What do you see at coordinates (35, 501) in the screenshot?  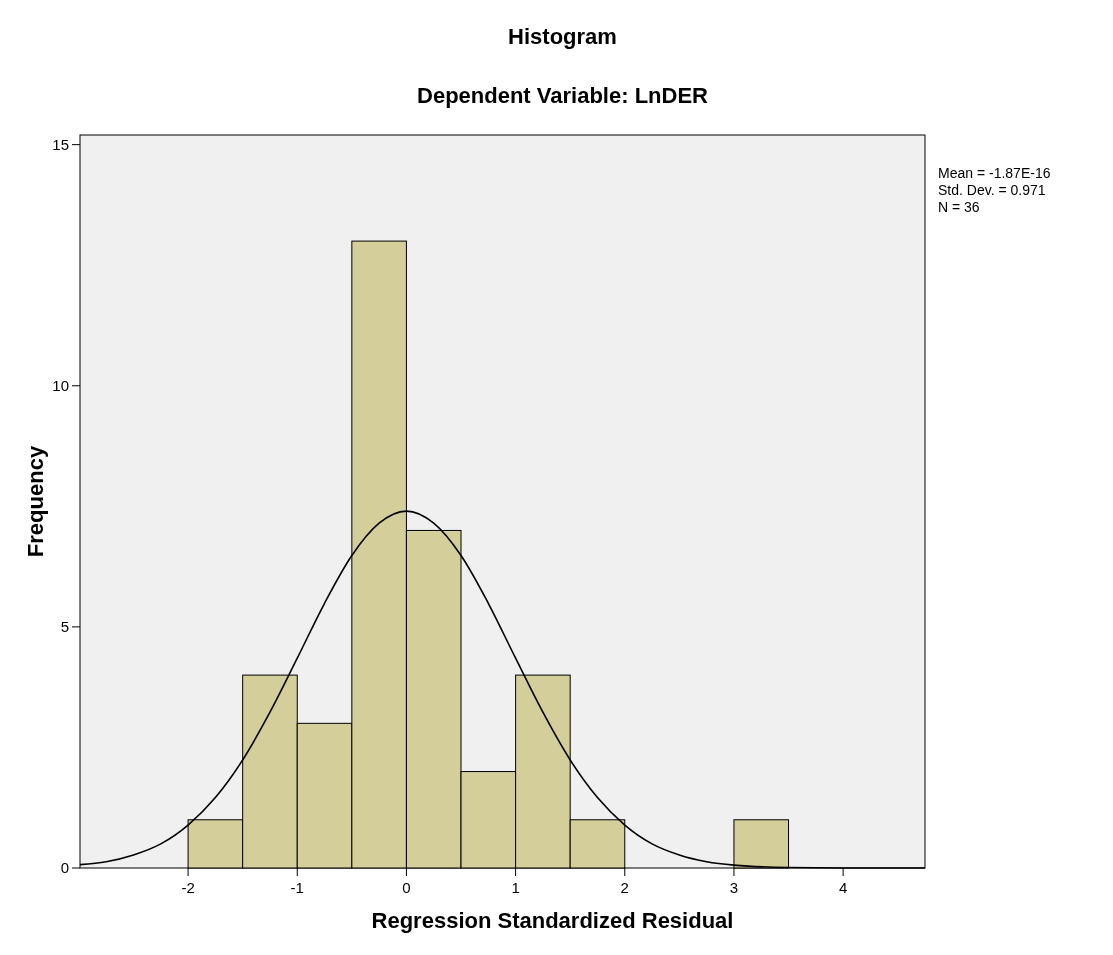 I see `y-axis-title: Frequency` at bounding box center [35, 501].